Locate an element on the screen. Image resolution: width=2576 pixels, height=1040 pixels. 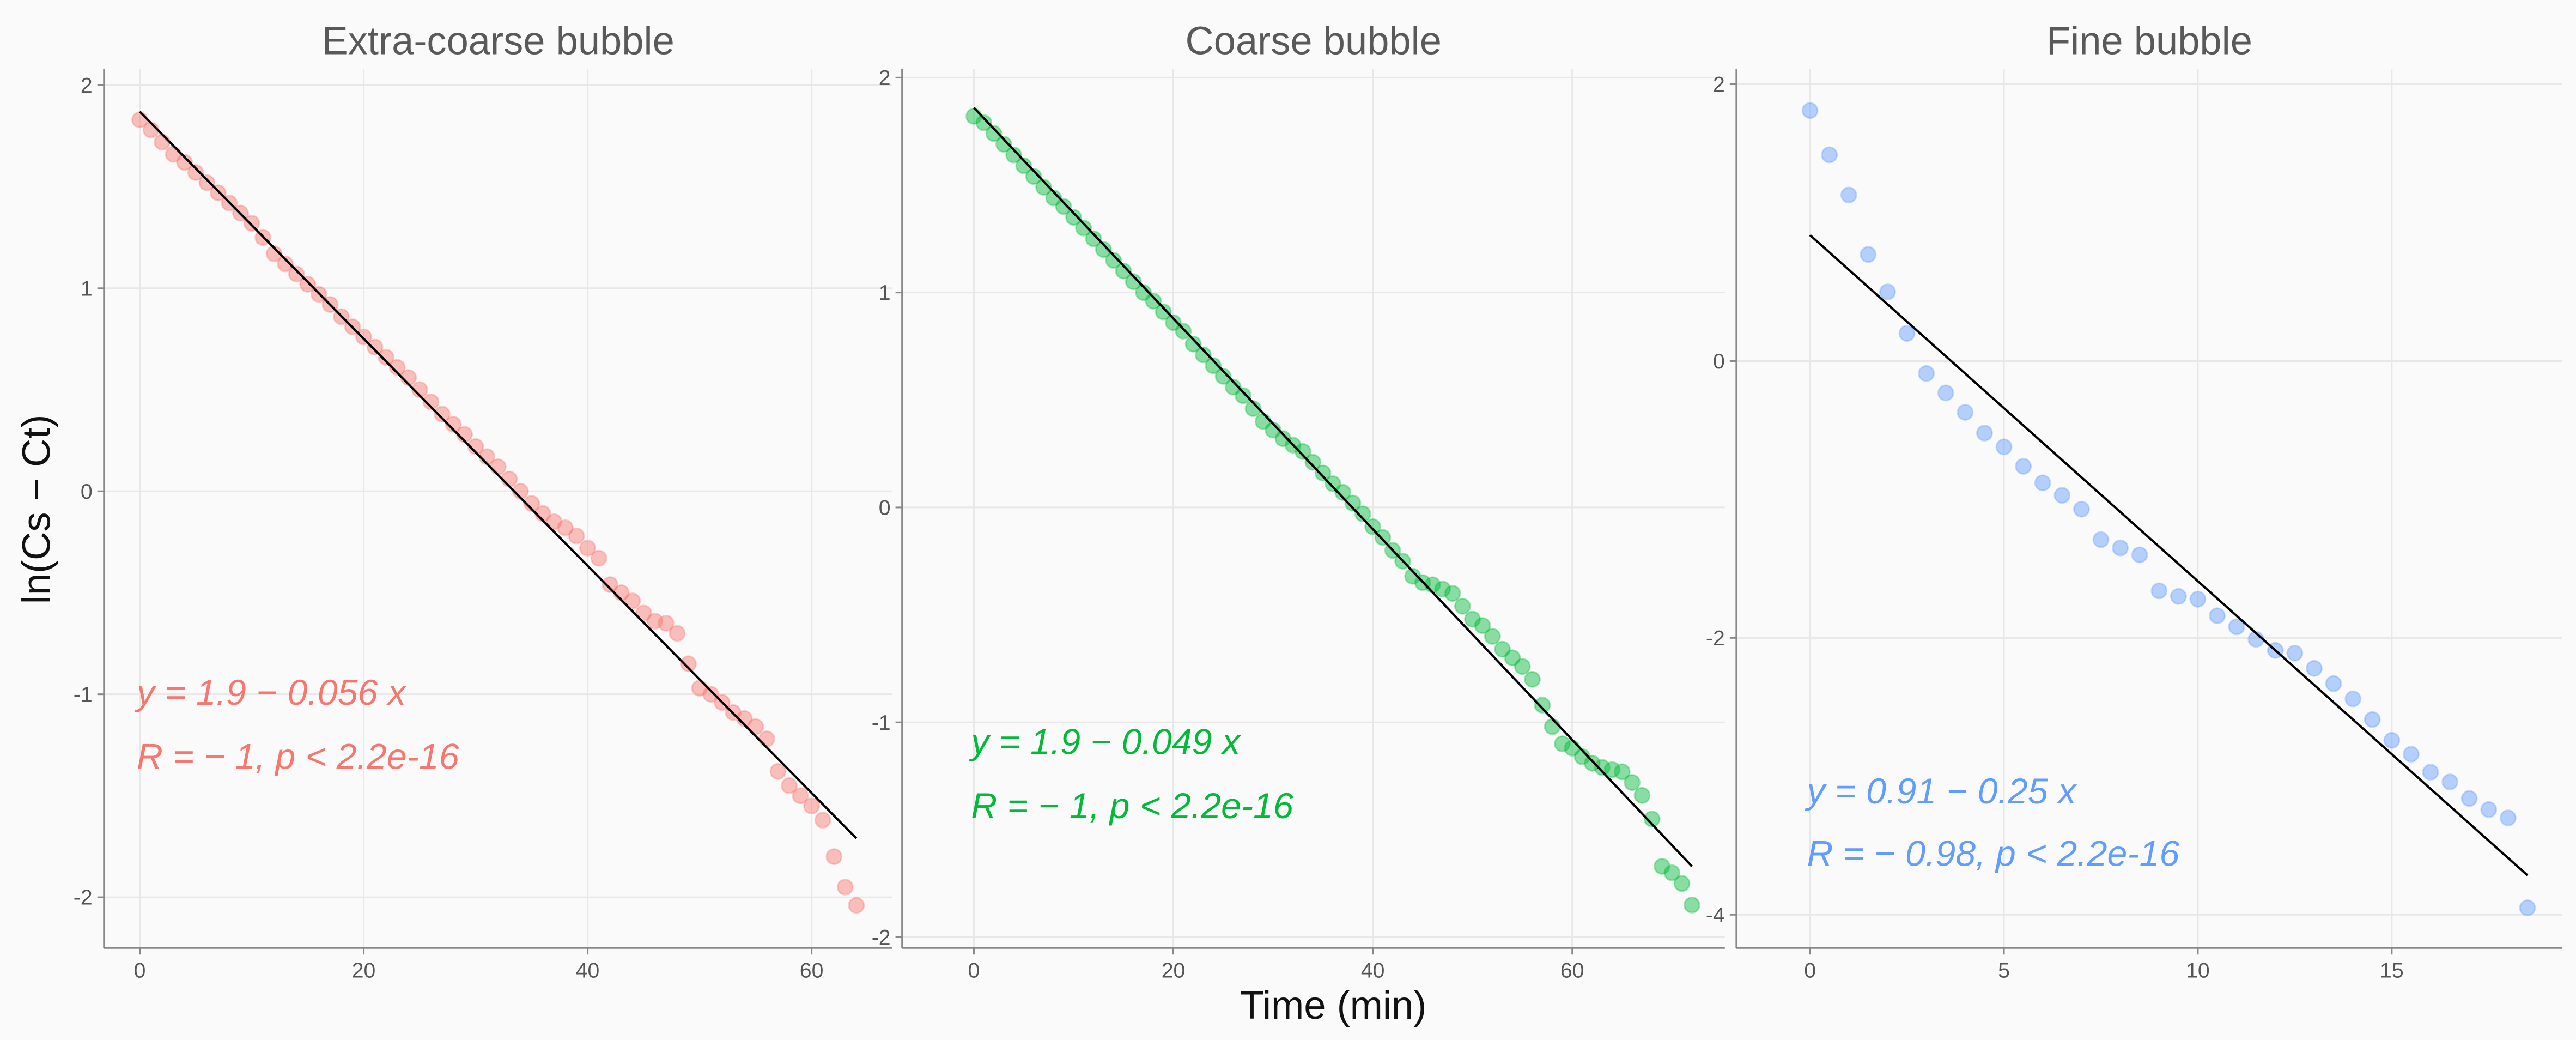
y-tick-label: -2 is located at coordinates (881, 938).